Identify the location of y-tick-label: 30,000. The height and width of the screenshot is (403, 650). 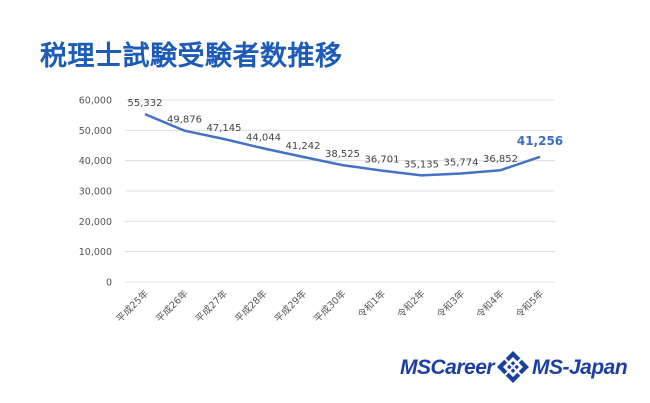
(95, 192).